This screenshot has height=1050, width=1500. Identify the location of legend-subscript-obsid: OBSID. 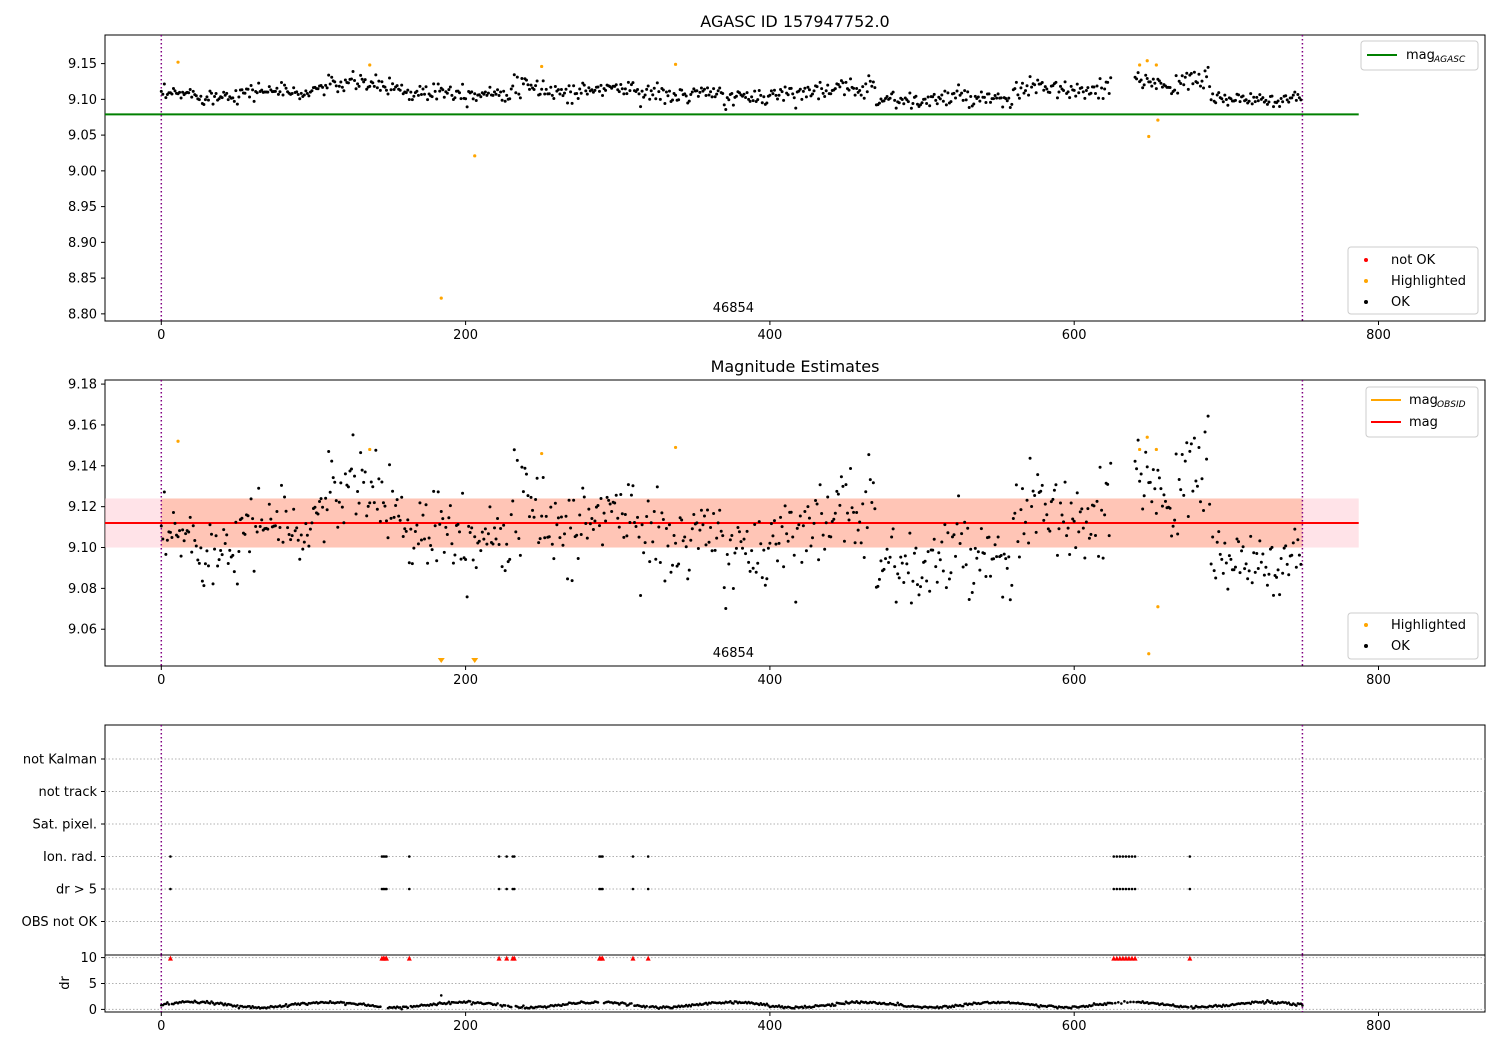
(1451, 405).